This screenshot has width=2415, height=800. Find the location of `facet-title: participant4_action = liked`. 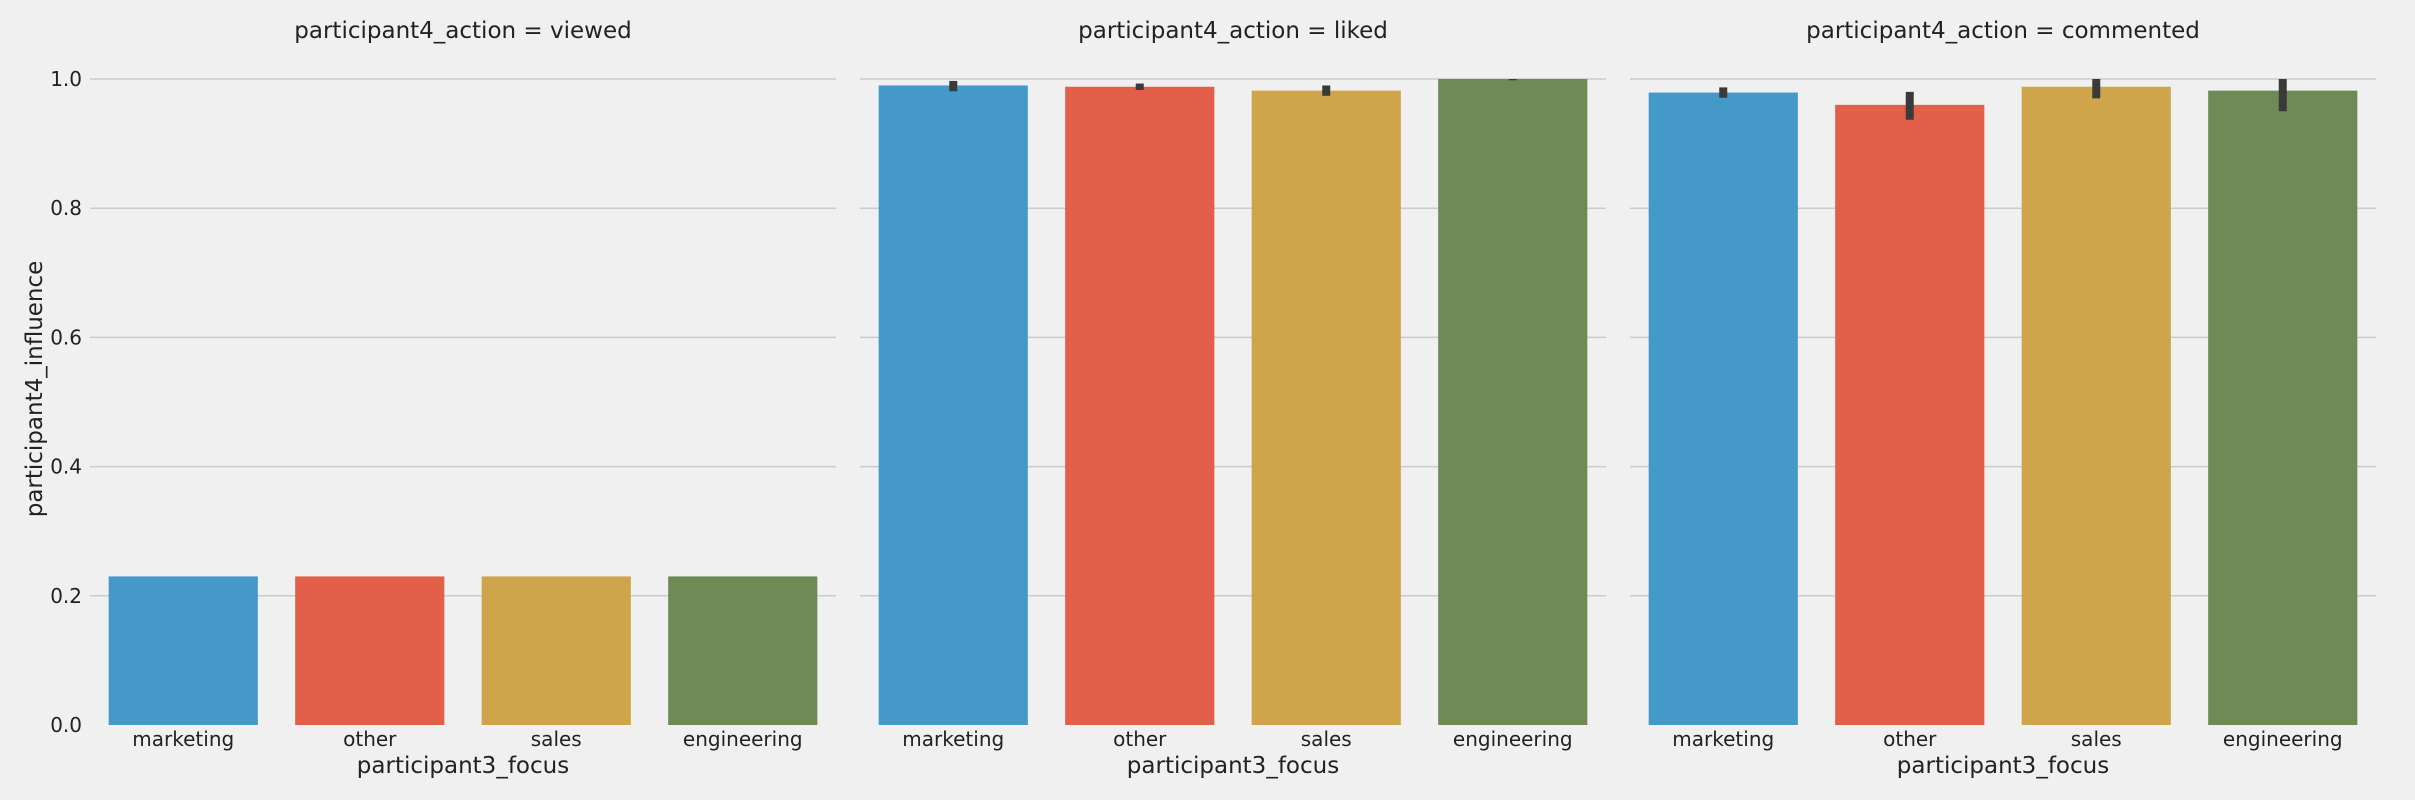

facet-title: participant4_action = liked is located at coordinates (1233, 31).